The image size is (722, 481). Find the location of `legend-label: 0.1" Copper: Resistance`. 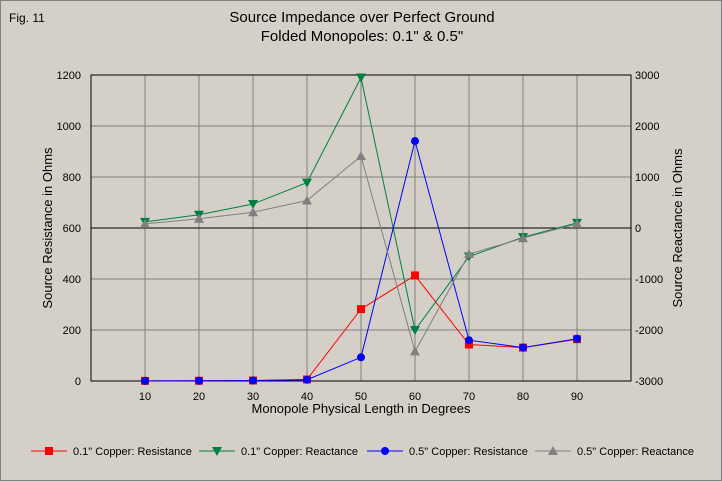

legend-label: 0.1" Copper: Resistance is located at coordinates (132, 452).